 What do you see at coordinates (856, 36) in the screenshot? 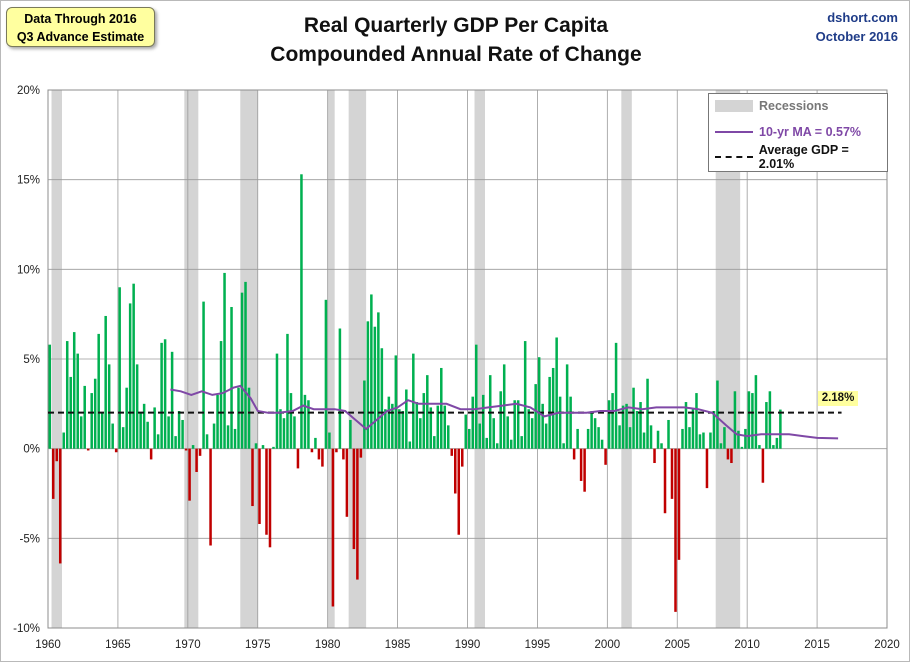
I see `source-line2: October 2016` at bounding box center [856, 36].